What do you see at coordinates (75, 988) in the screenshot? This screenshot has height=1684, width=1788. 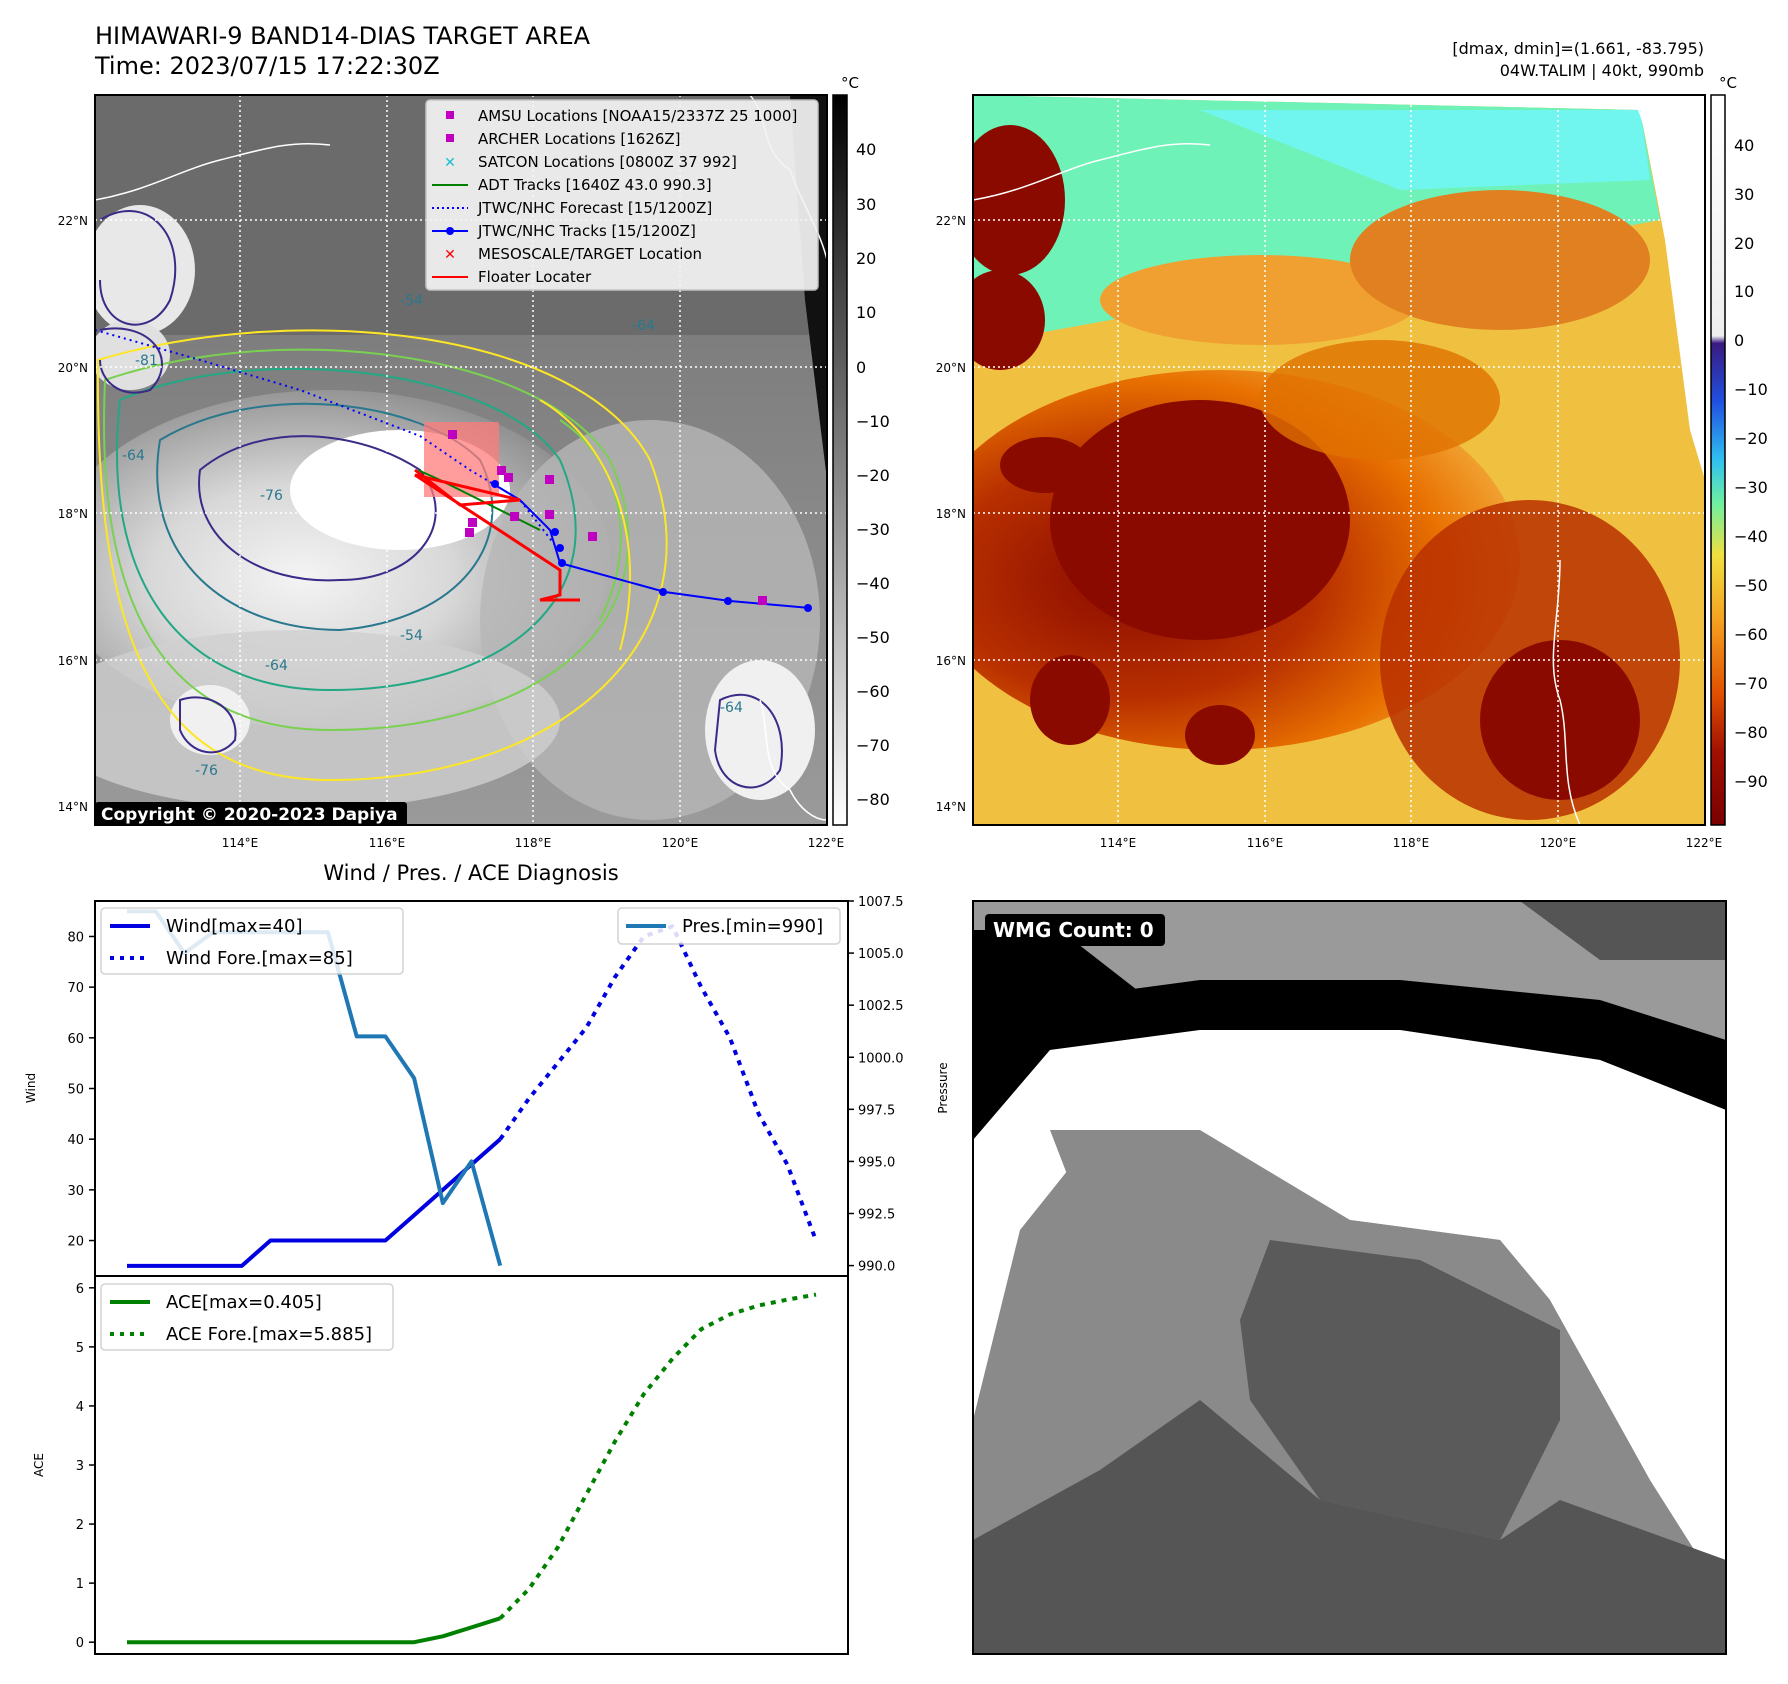 I see `wind-tick-label: 70` at bounding box center [75, 988].